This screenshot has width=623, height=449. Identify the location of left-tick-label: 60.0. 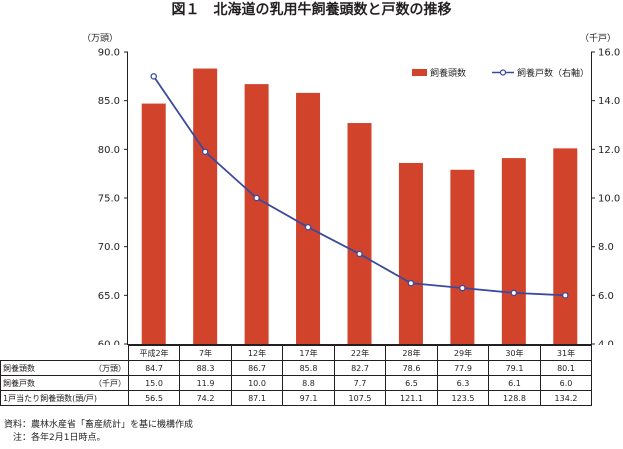
(109, 343).